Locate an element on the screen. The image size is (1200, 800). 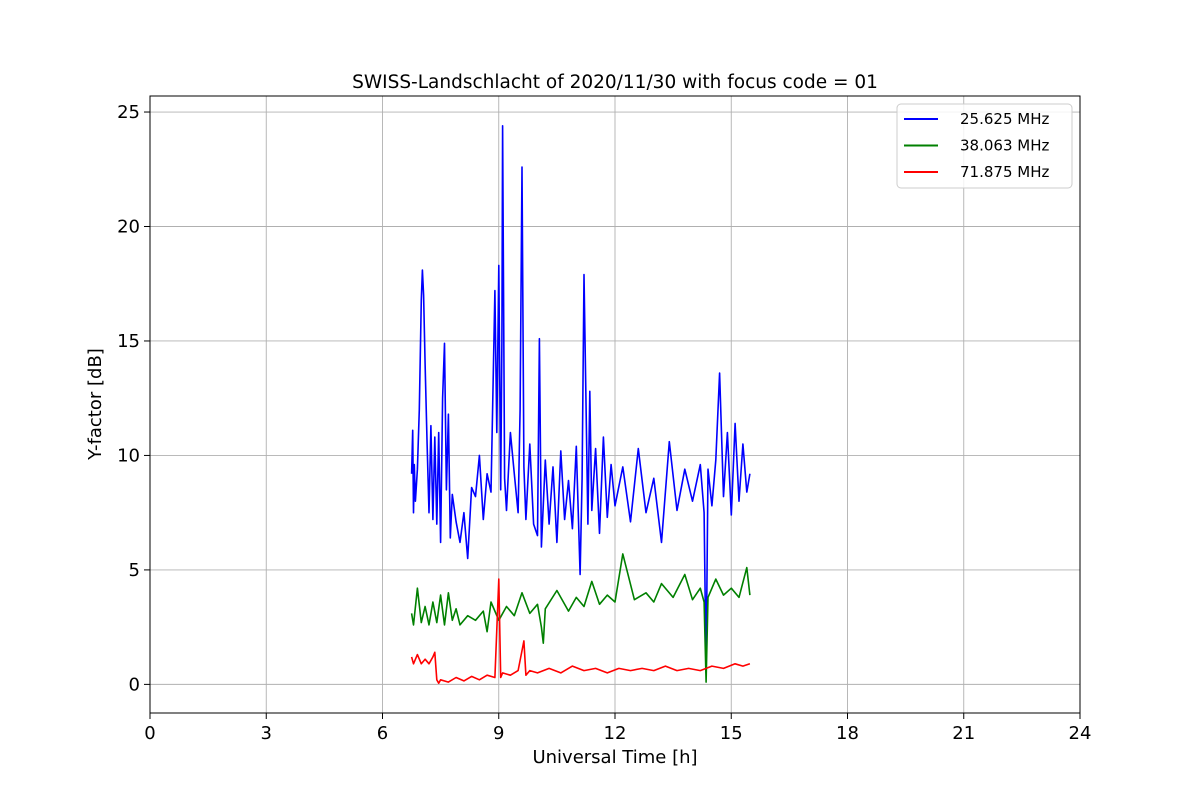
series-line-38-063-mhz is located at coordinates (580, 618).